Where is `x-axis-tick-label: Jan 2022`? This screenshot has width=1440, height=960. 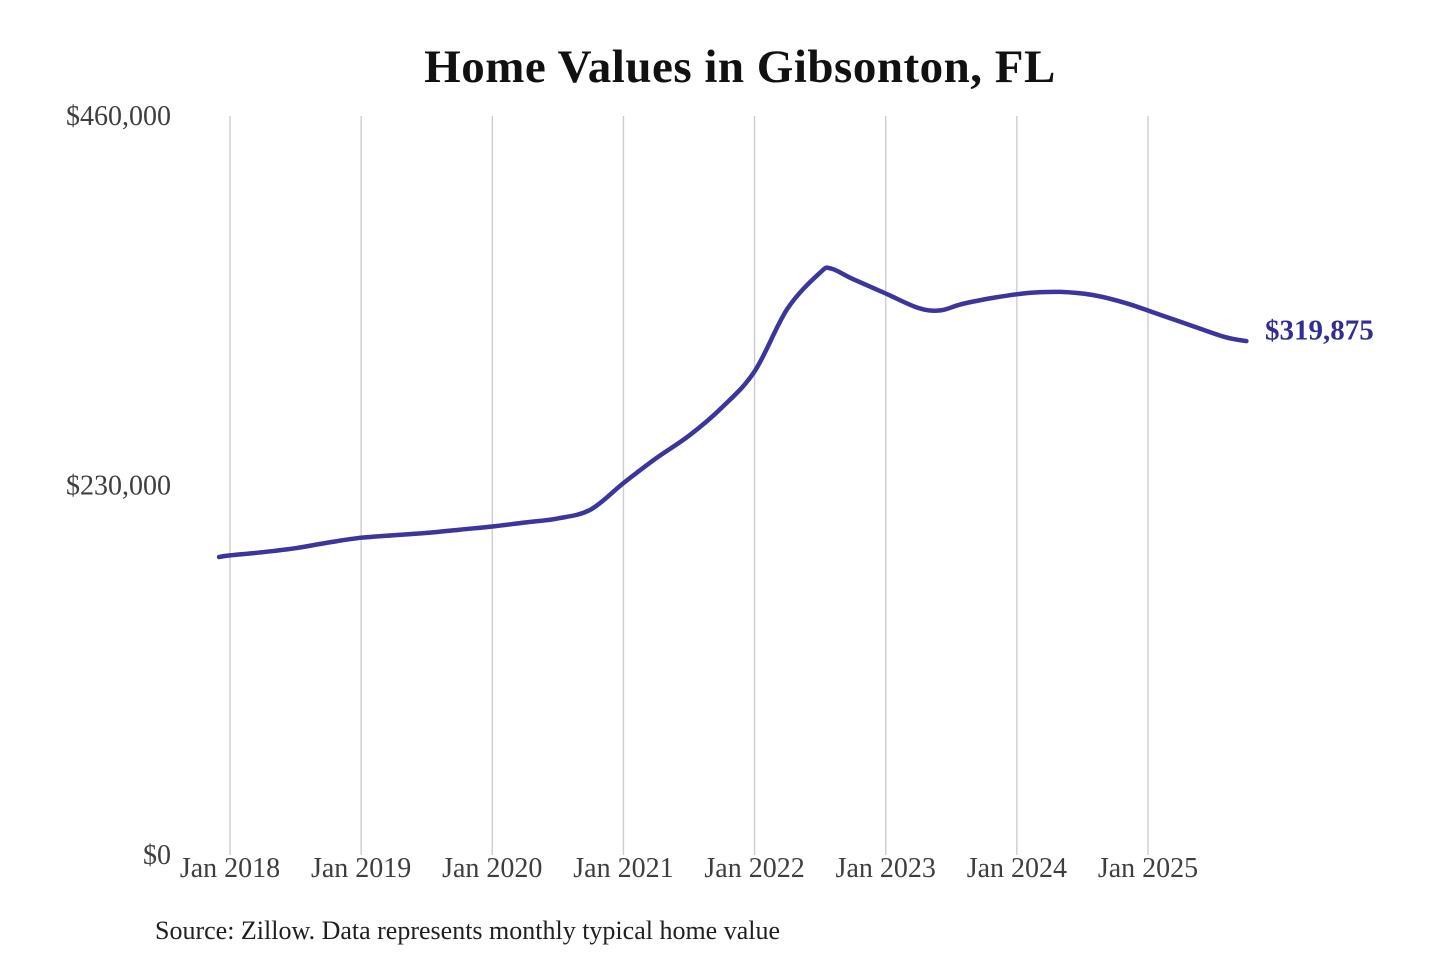 x-axis-tick-label: Jan 2022 is located at coordinates (754, 868).